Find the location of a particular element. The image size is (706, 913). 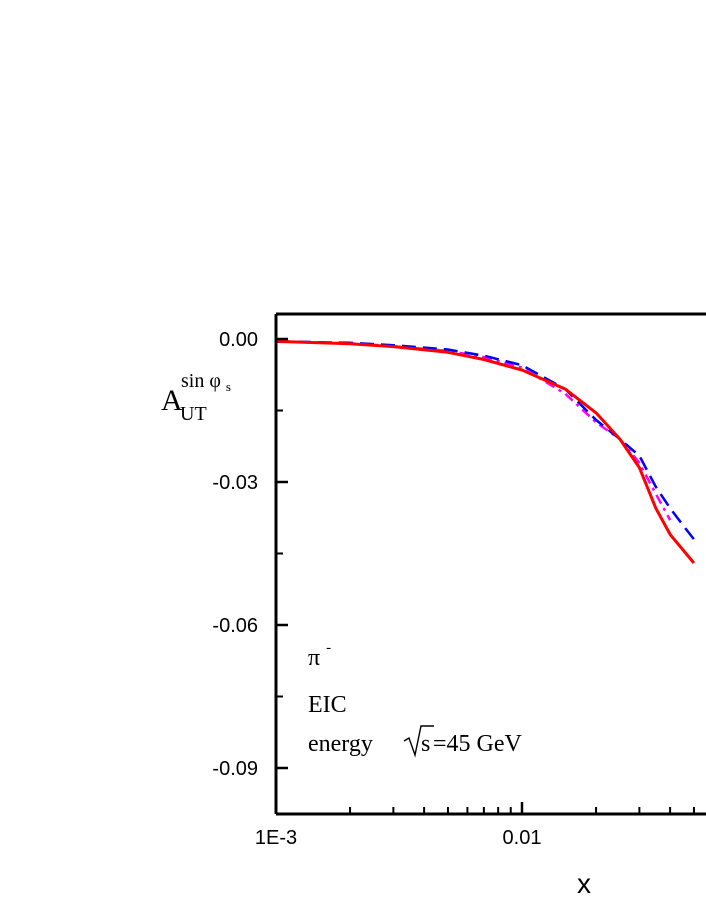

sqrt-symbol is located at coordinates (418, 741).